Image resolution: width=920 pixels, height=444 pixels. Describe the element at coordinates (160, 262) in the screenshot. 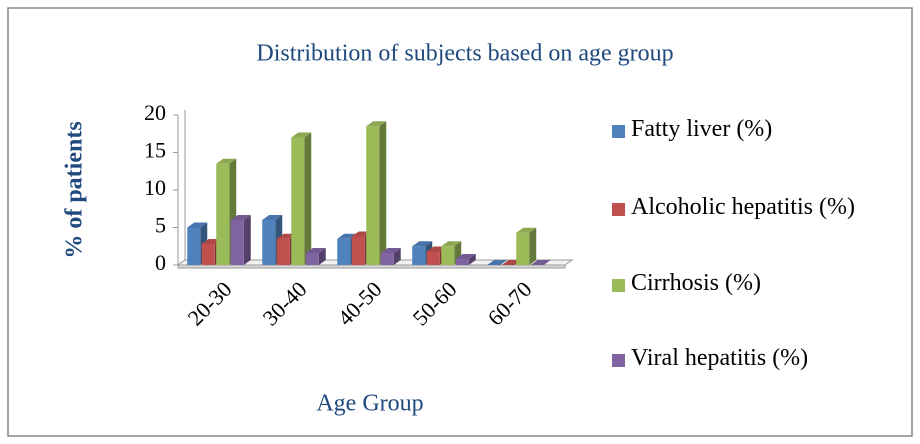

I see `y-tick-label: 0` at that location.